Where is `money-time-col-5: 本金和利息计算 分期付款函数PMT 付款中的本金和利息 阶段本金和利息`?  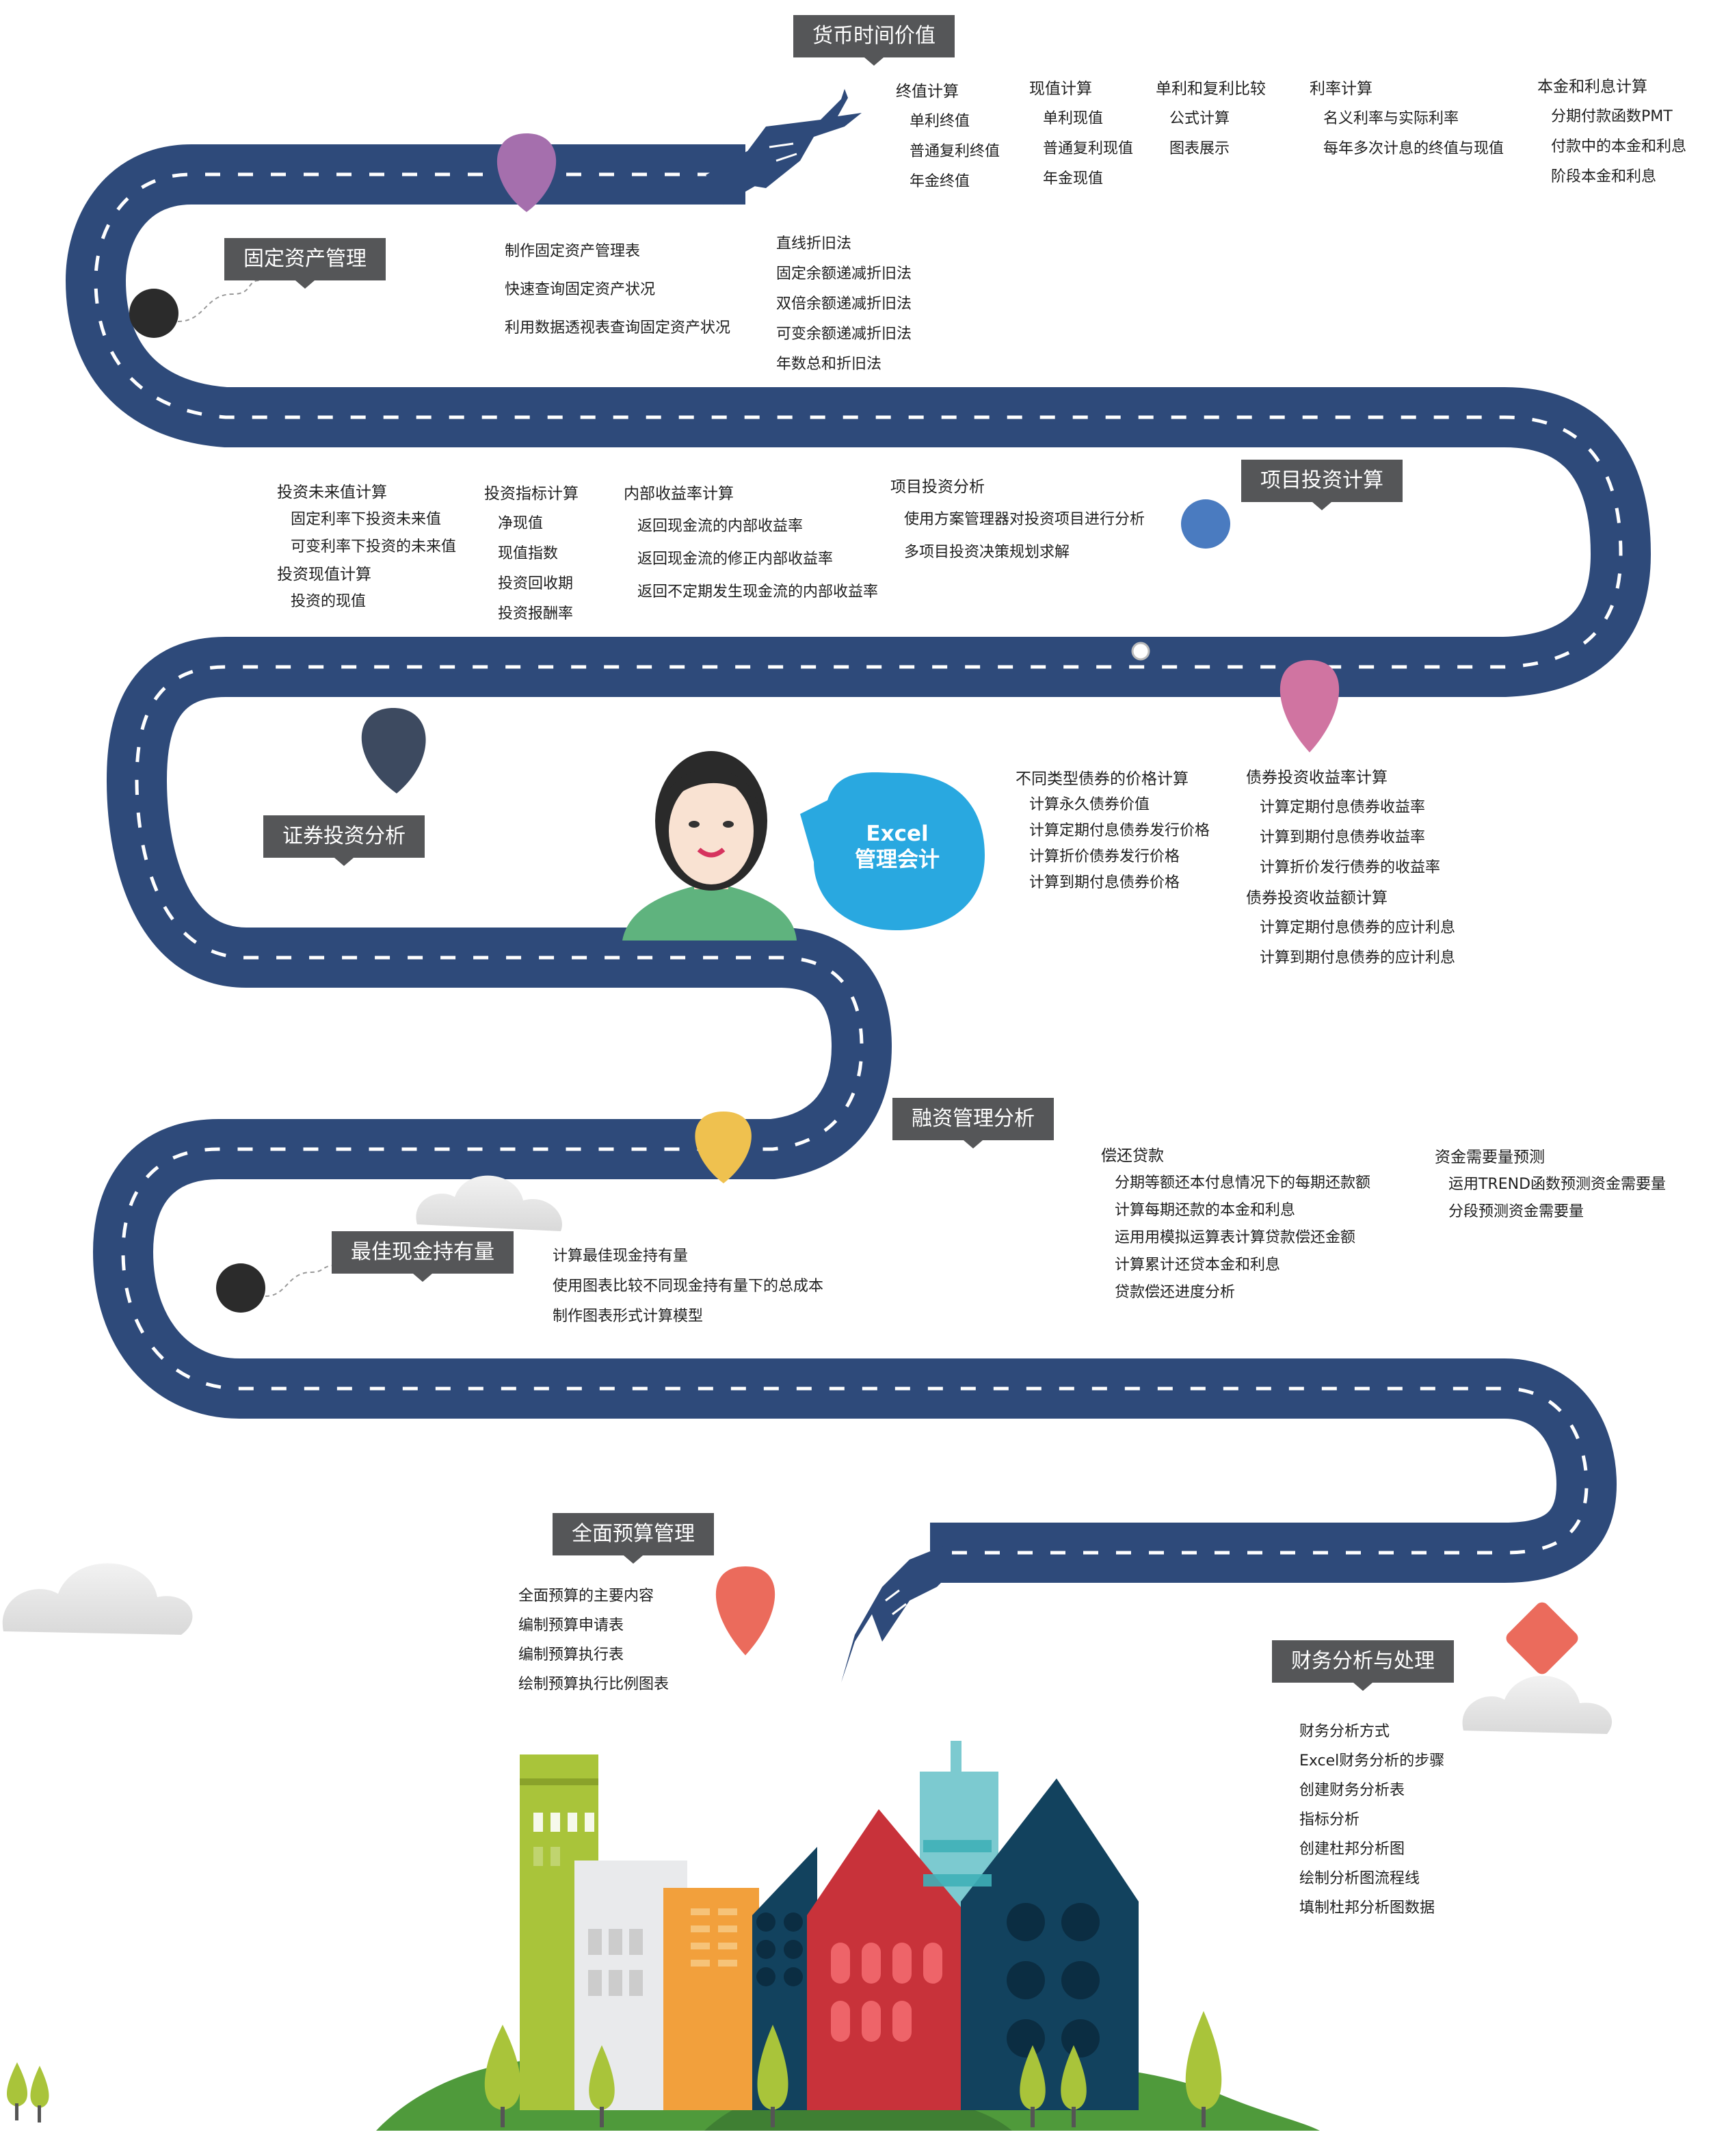 money-time-col-5: 本金和利息计算 分期付款函数PMT 付款中的本金和利息 阶段本金和利息 is located at coordinates (1612, 131).